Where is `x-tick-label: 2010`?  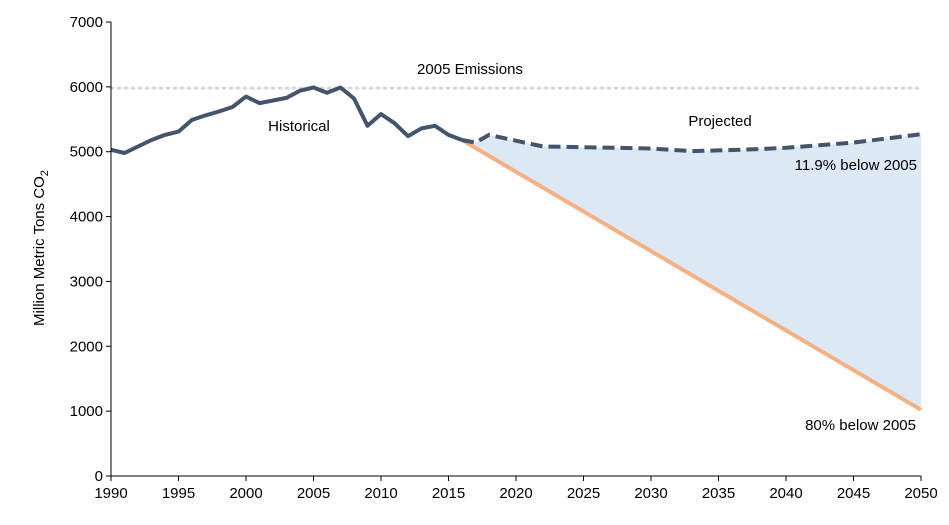 x-tick-label: 2010 is located at coordinates (380, 493).